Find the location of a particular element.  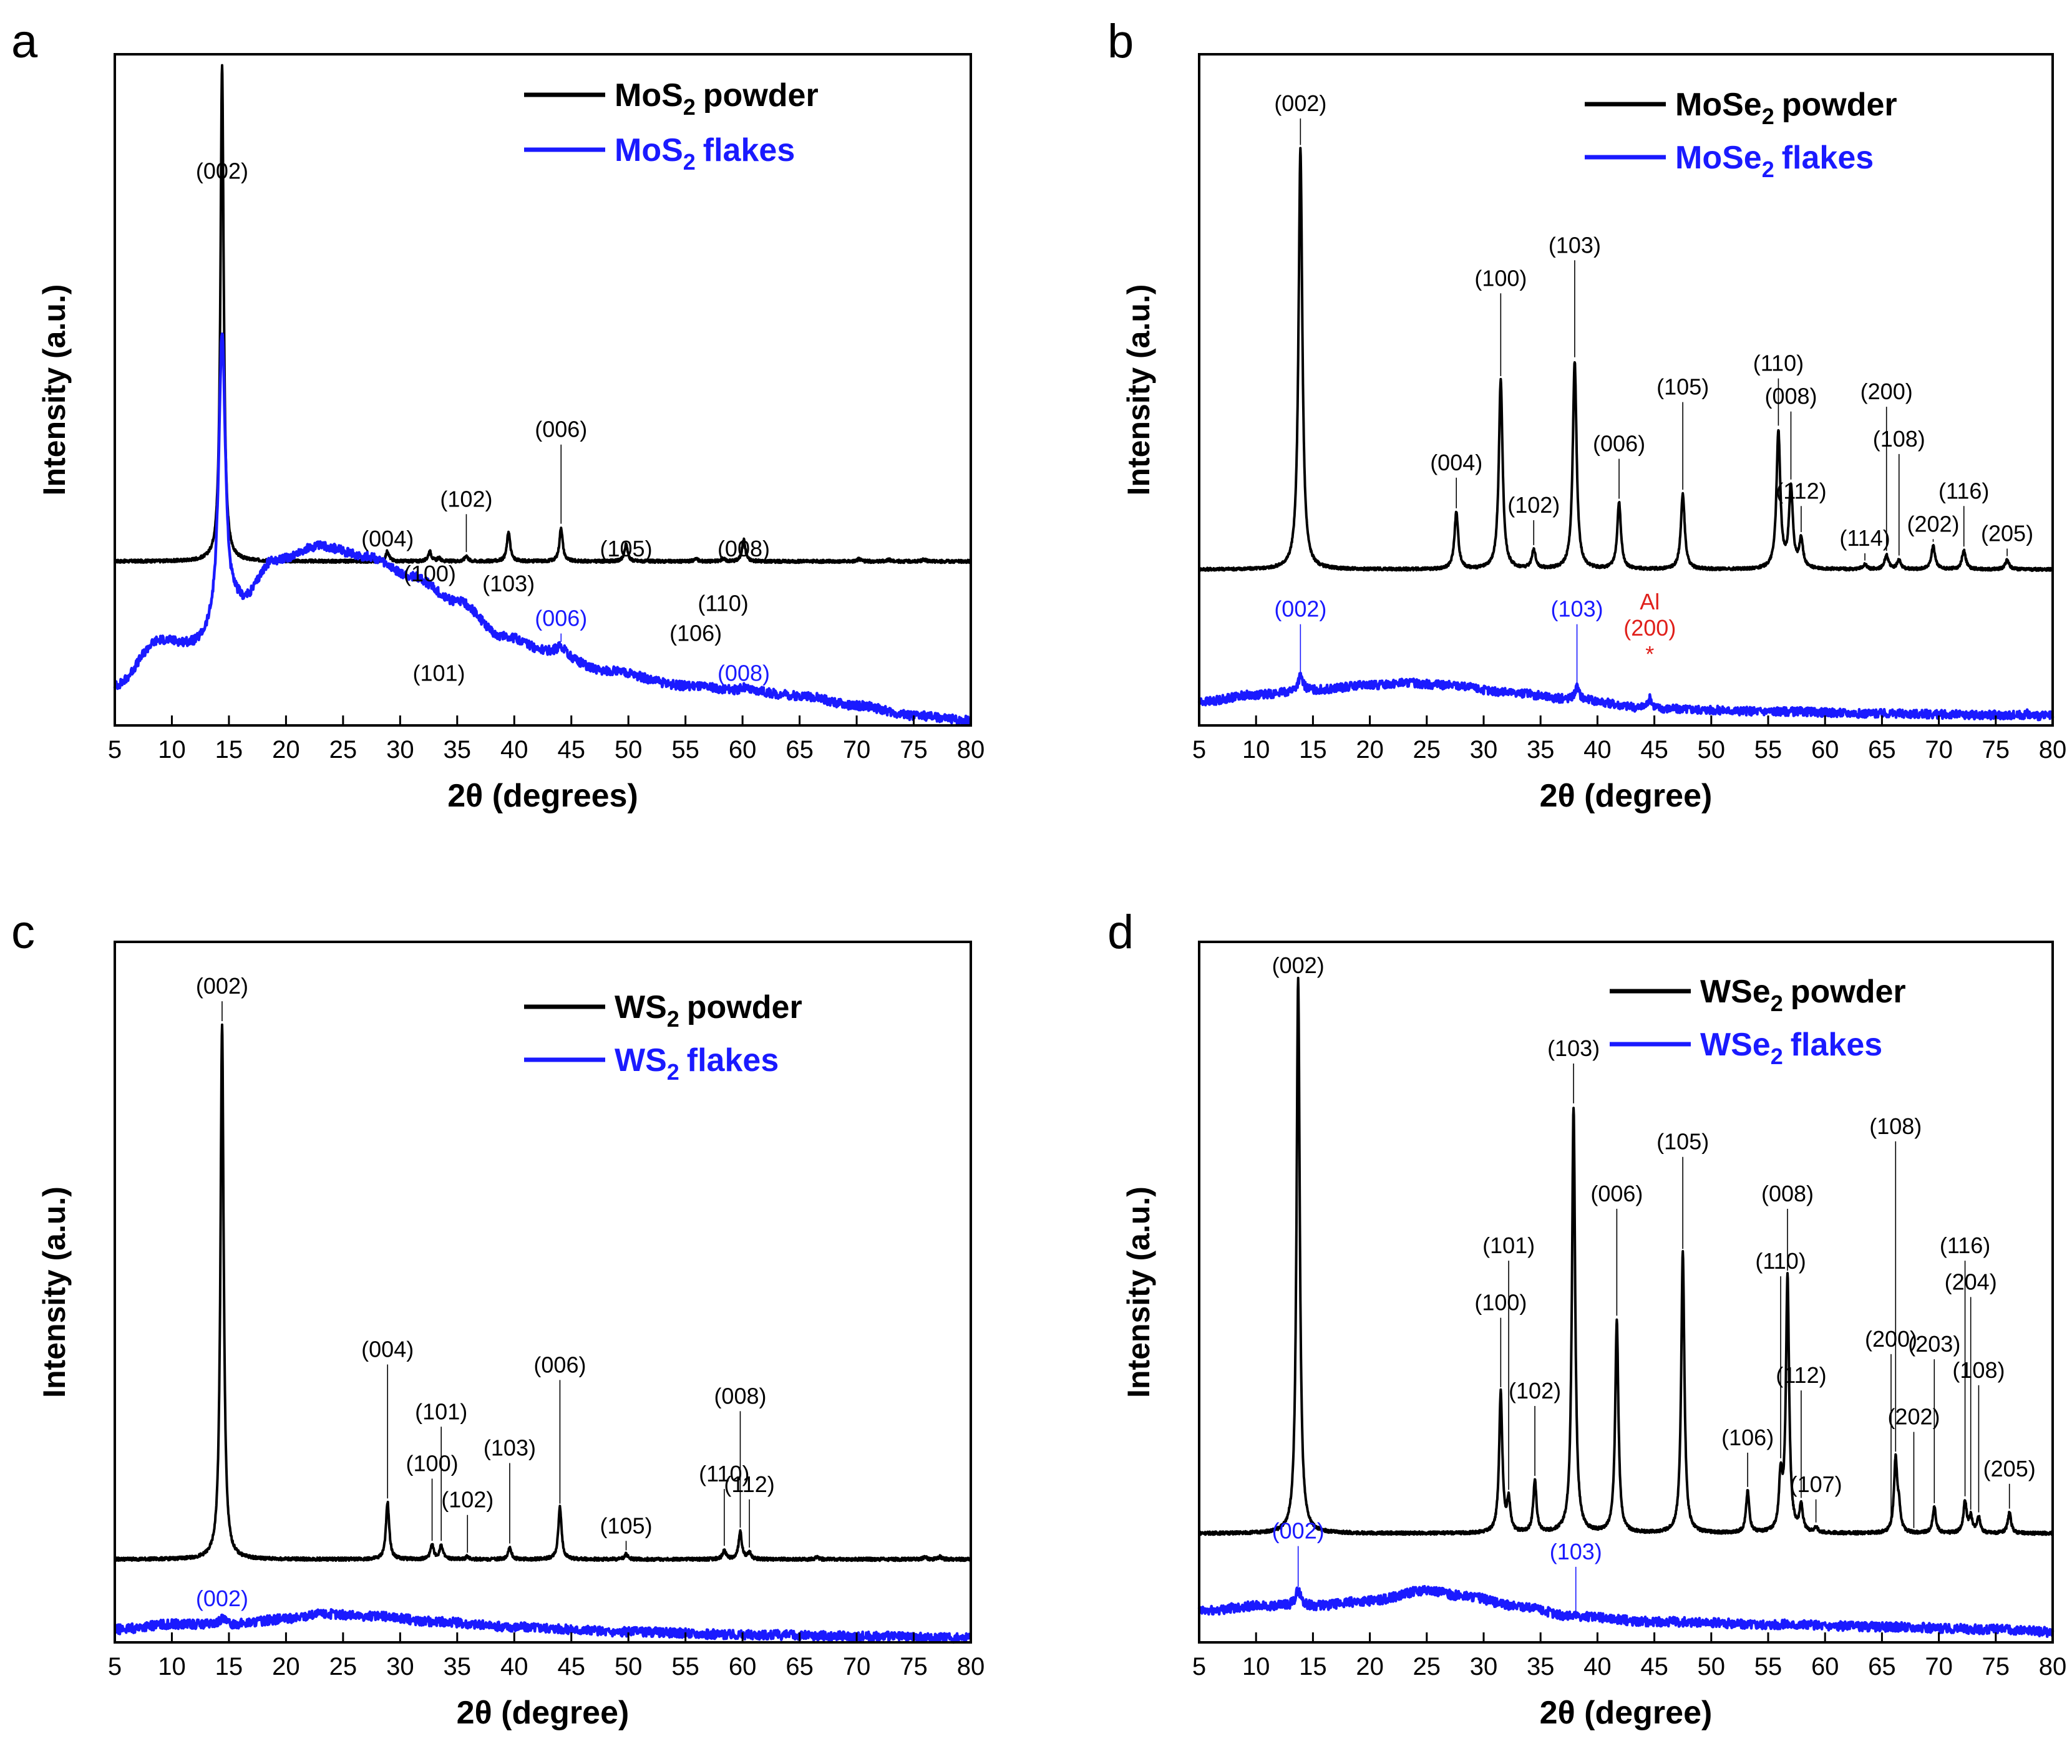

panel-letter: b is located at coordinates (1120, 42).